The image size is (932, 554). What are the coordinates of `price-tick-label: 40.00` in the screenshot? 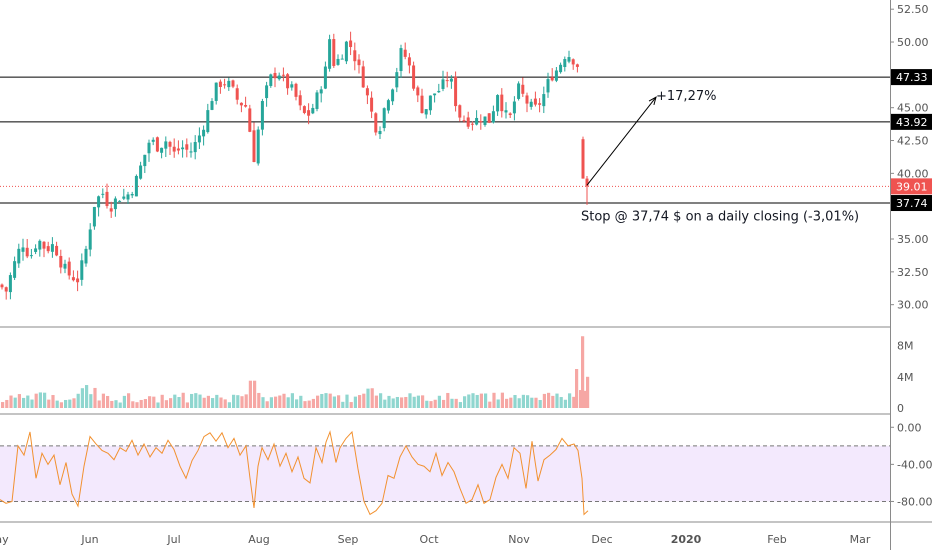 It's located at (913, 173).